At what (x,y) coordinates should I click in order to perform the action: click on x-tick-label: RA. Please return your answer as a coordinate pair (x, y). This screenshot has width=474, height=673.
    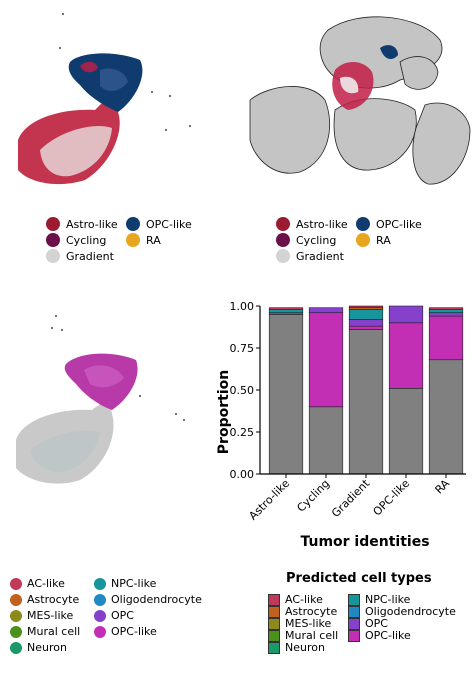
    Looking at the image, I should click on (443, 487).